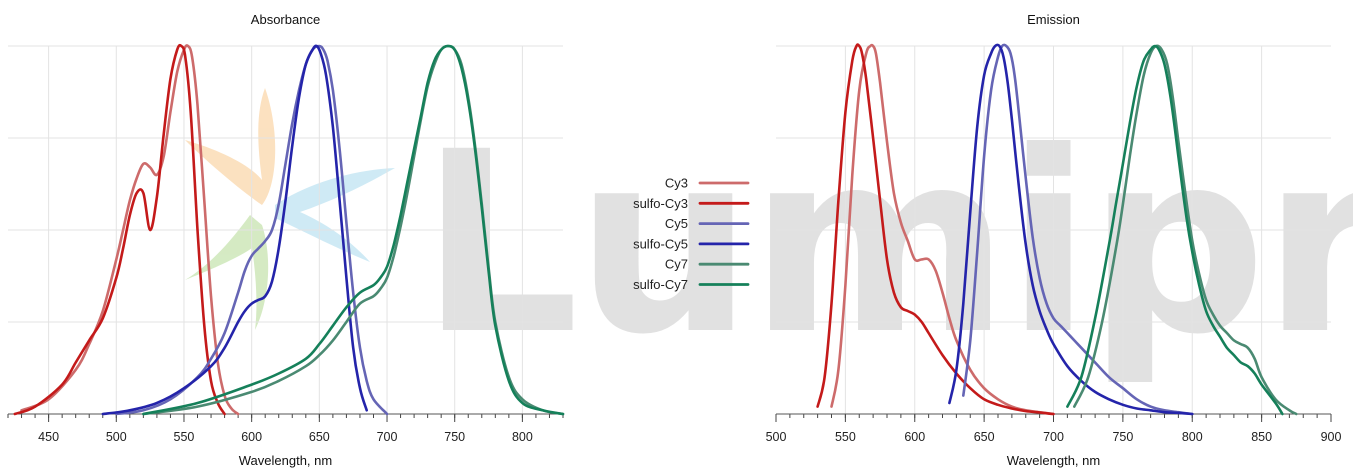 This screenshot has height=473, width=1353. I want to click on emission-x-axis-label: Wavelength, nm, so click(1053, 460).